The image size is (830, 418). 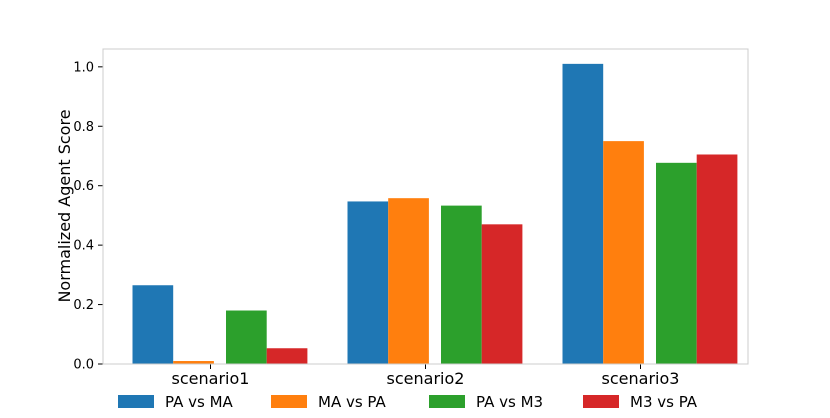 What do you see at coordinates (461, 284) in the screenshot?
I see `bar-pa-vs-m3-scenario2` at bounding box center [461, 284].